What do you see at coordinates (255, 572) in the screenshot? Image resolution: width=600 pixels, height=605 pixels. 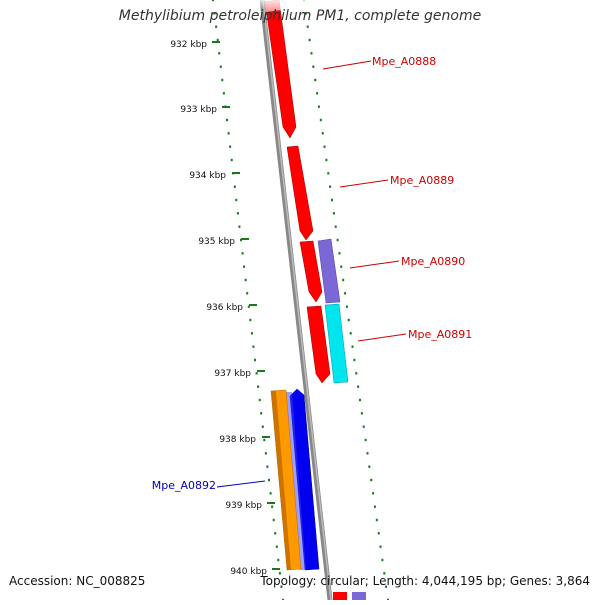 I see `tick-group-940: 940 kbp` at bounding box center [255, 572].